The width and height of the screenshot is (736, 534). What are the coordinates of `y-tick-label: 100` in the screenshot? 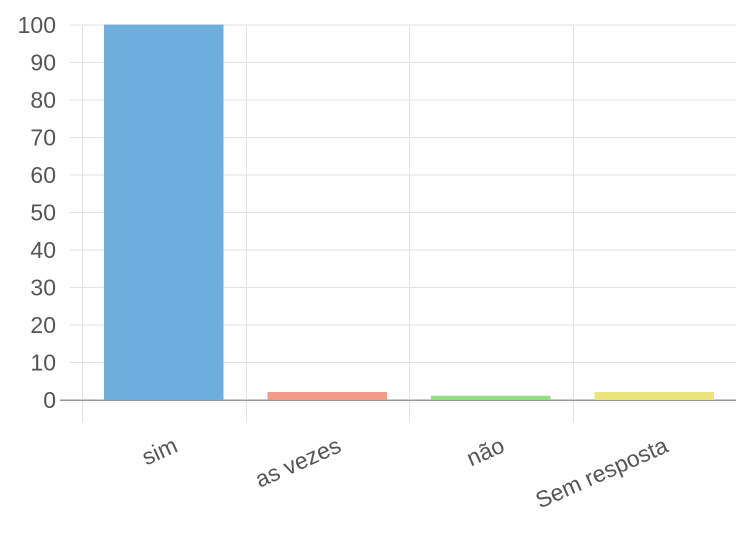 It's located at (37, 25).